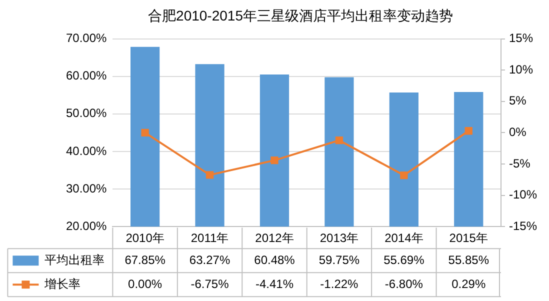  Describe the element at coordinates (87, 38) in the screenshot. I see `y-tick-label: 70.00%` at that location.